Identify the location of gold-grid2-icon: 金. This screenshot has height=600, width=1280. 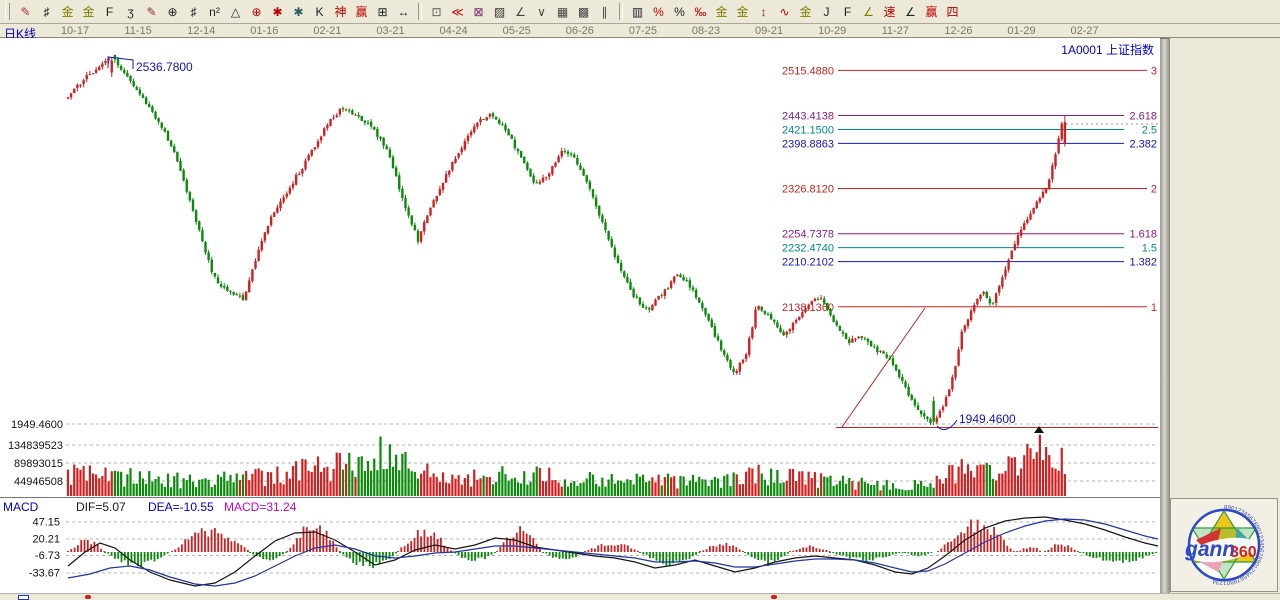
(88, 11).